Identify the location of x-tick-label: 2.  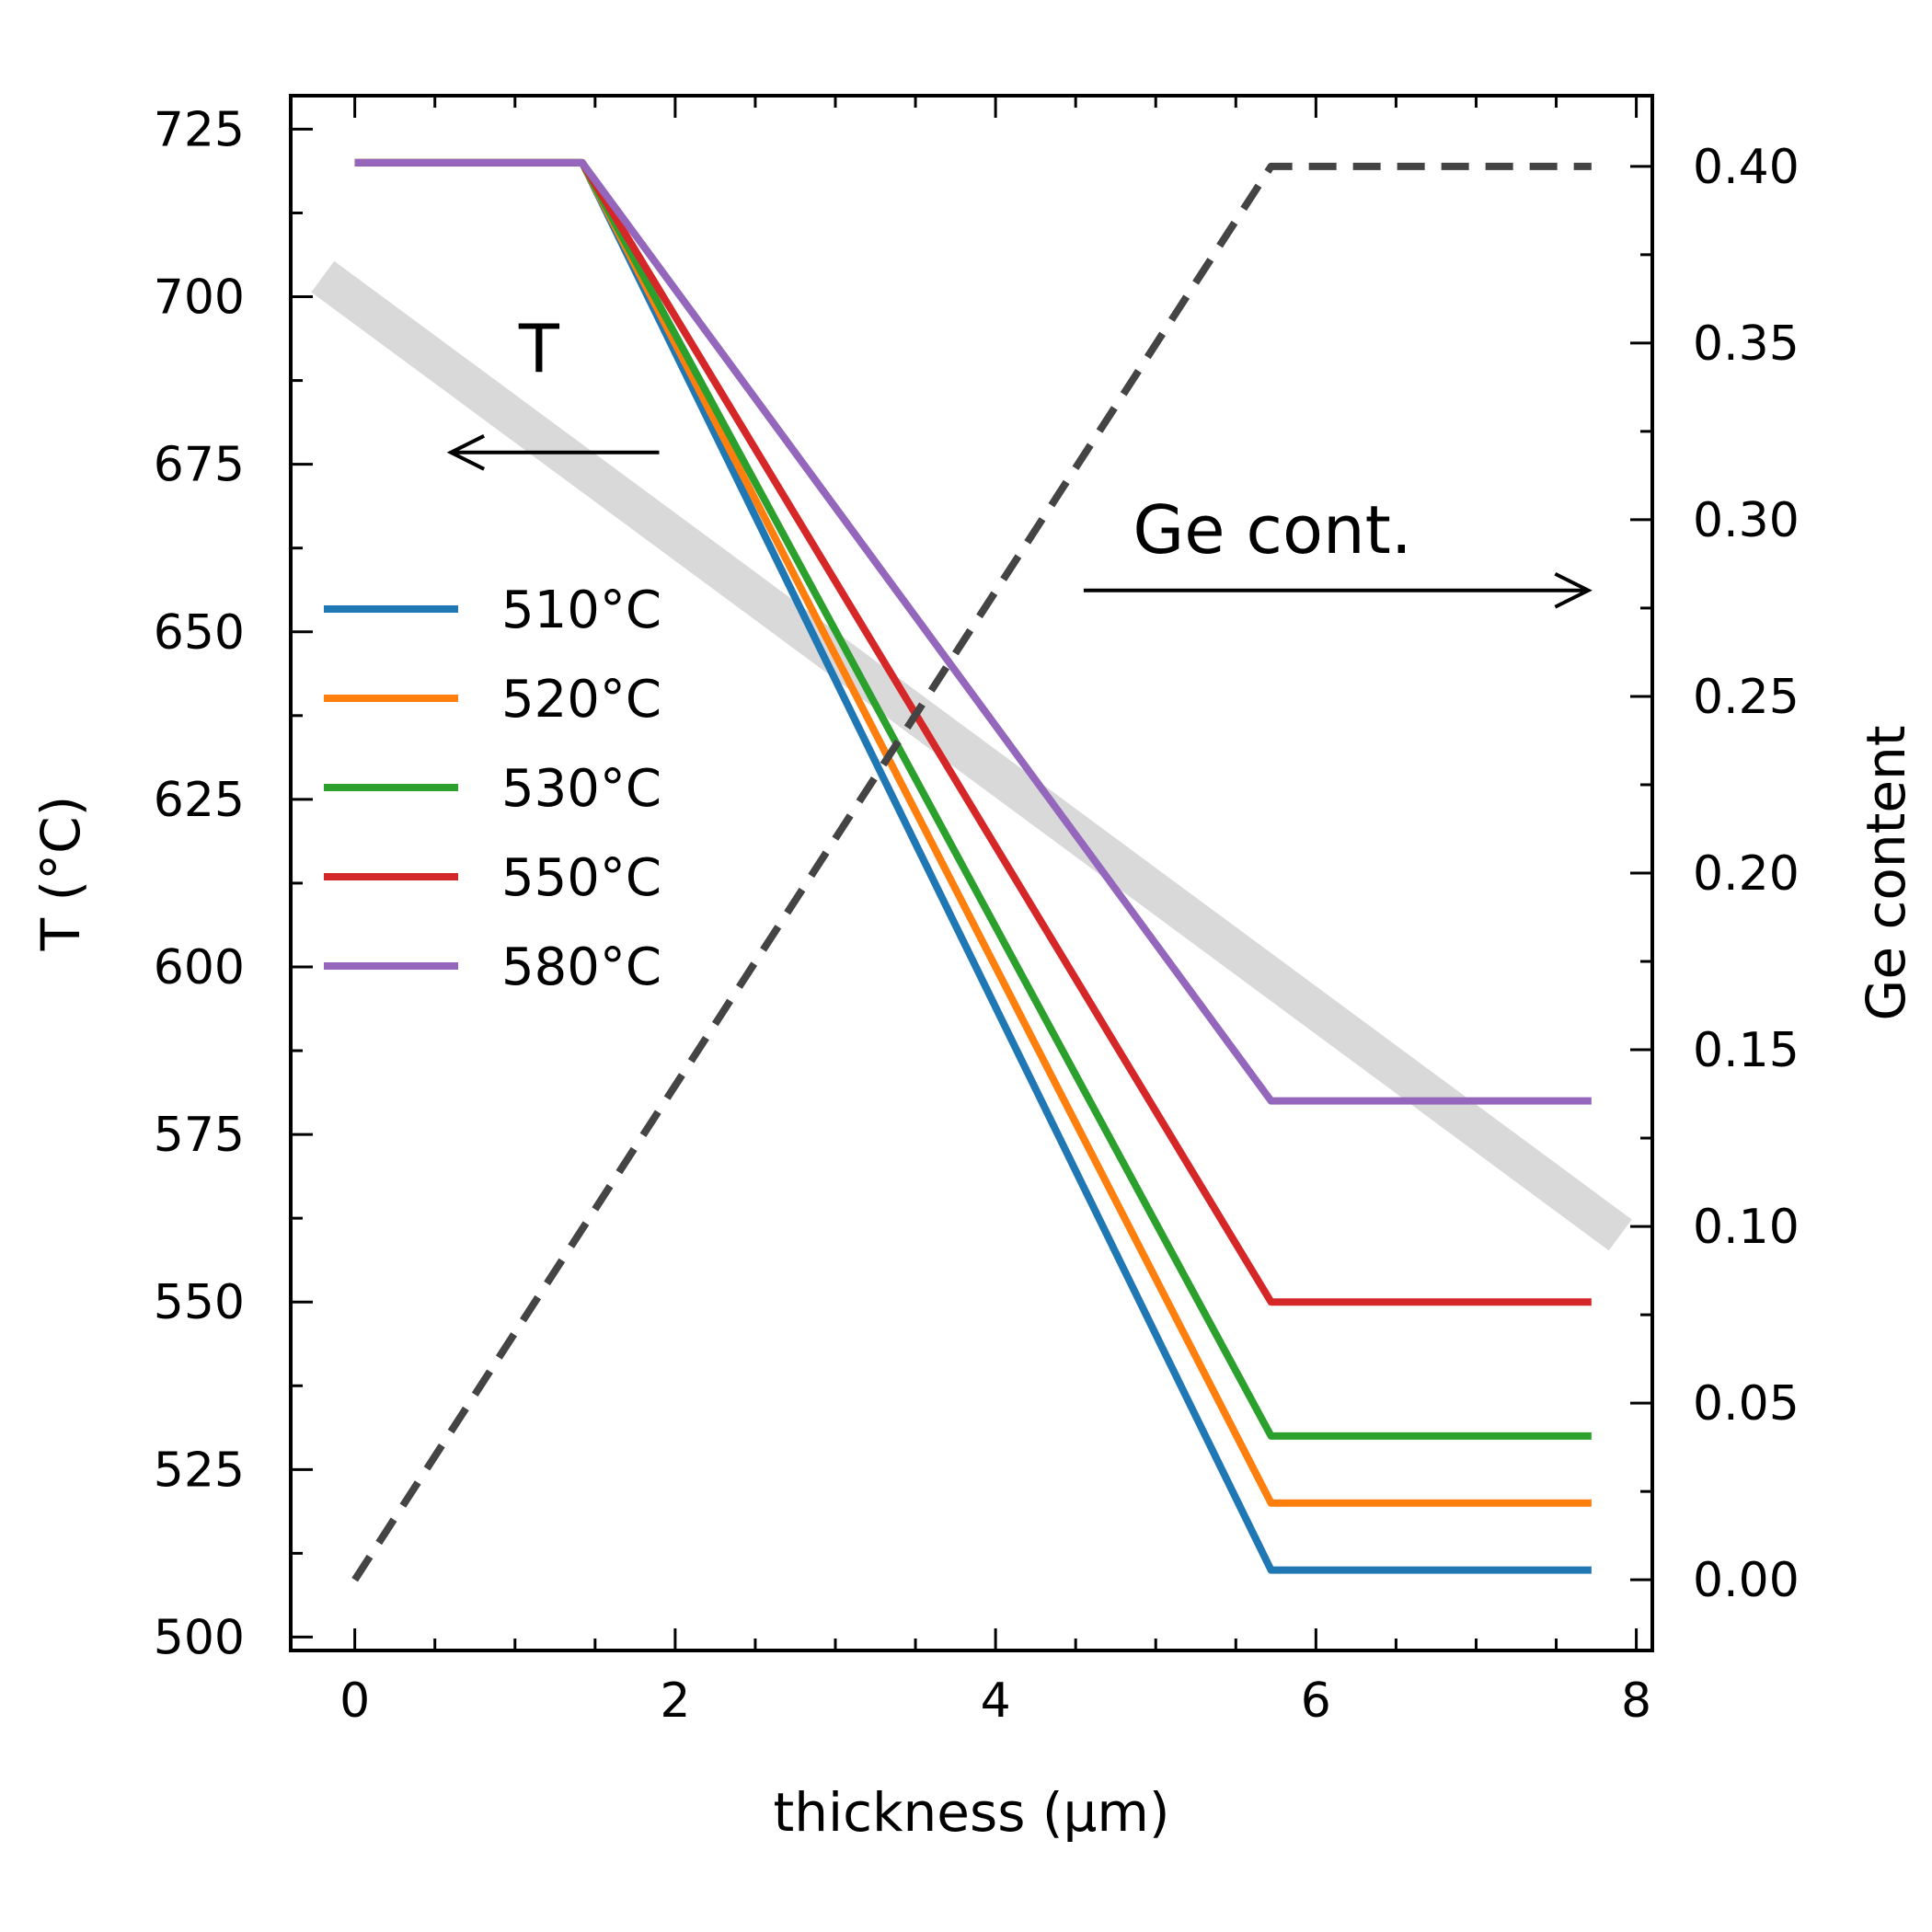
(675, 1701).